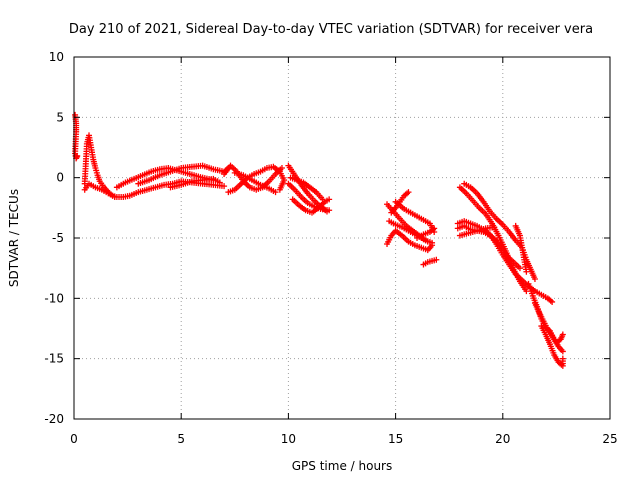 This screenshot has height=480, width=640. Describe the element at coordinates (288, 439) in the screenshot. I see `x-tick-label: 10` at that location.